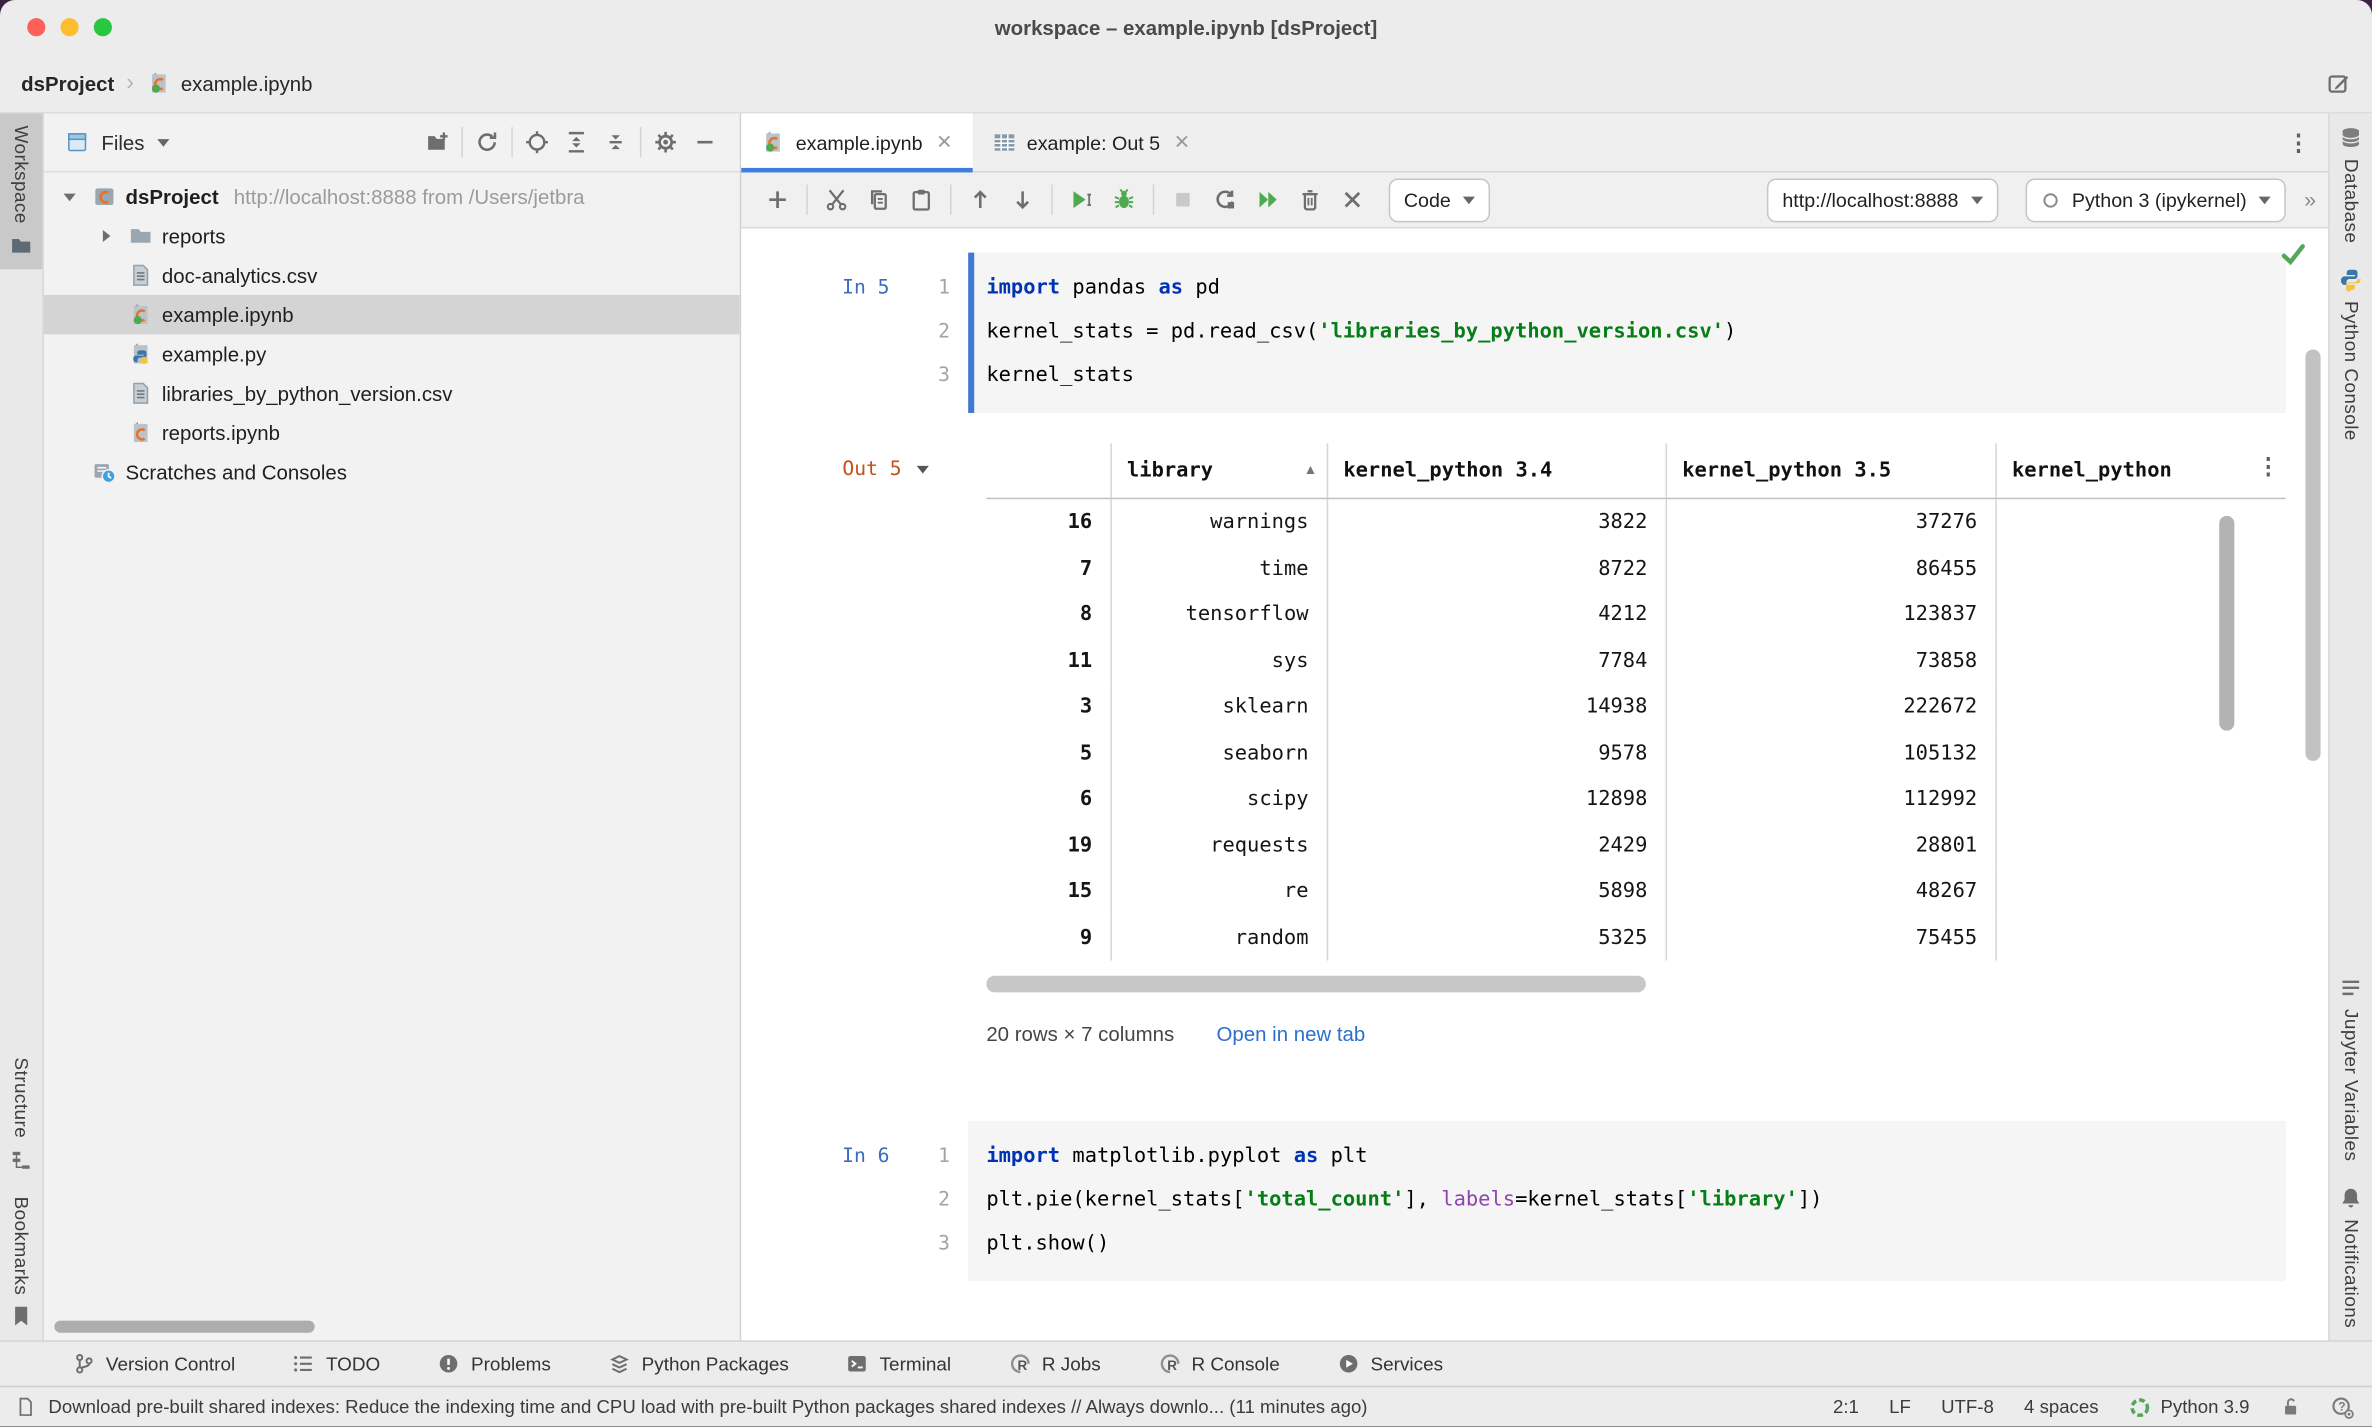 Image resolution: width=2372 pixels, height=1427 pixels. What do you see at coordinates (1635, 522) in the screenshot?
I see `table-row: 16 warnings 3822 37276` at bounding box center [1635, 522].